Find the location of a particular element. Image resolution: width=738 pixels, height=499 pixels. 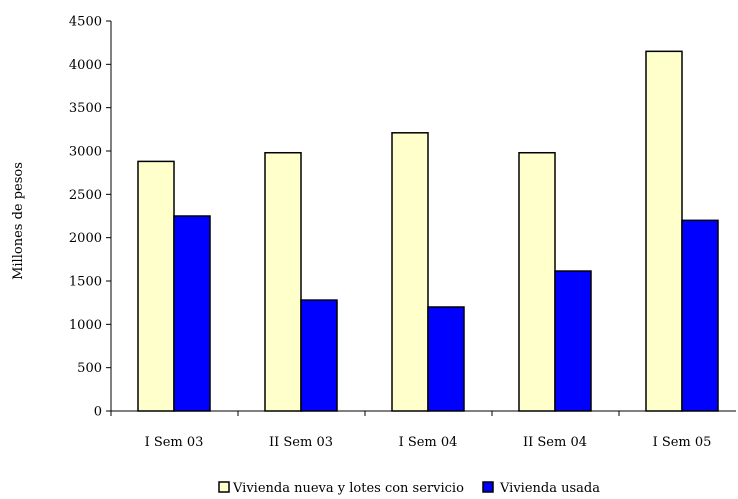

y-tick-label: 1000 is located at coordinates (85, 325).